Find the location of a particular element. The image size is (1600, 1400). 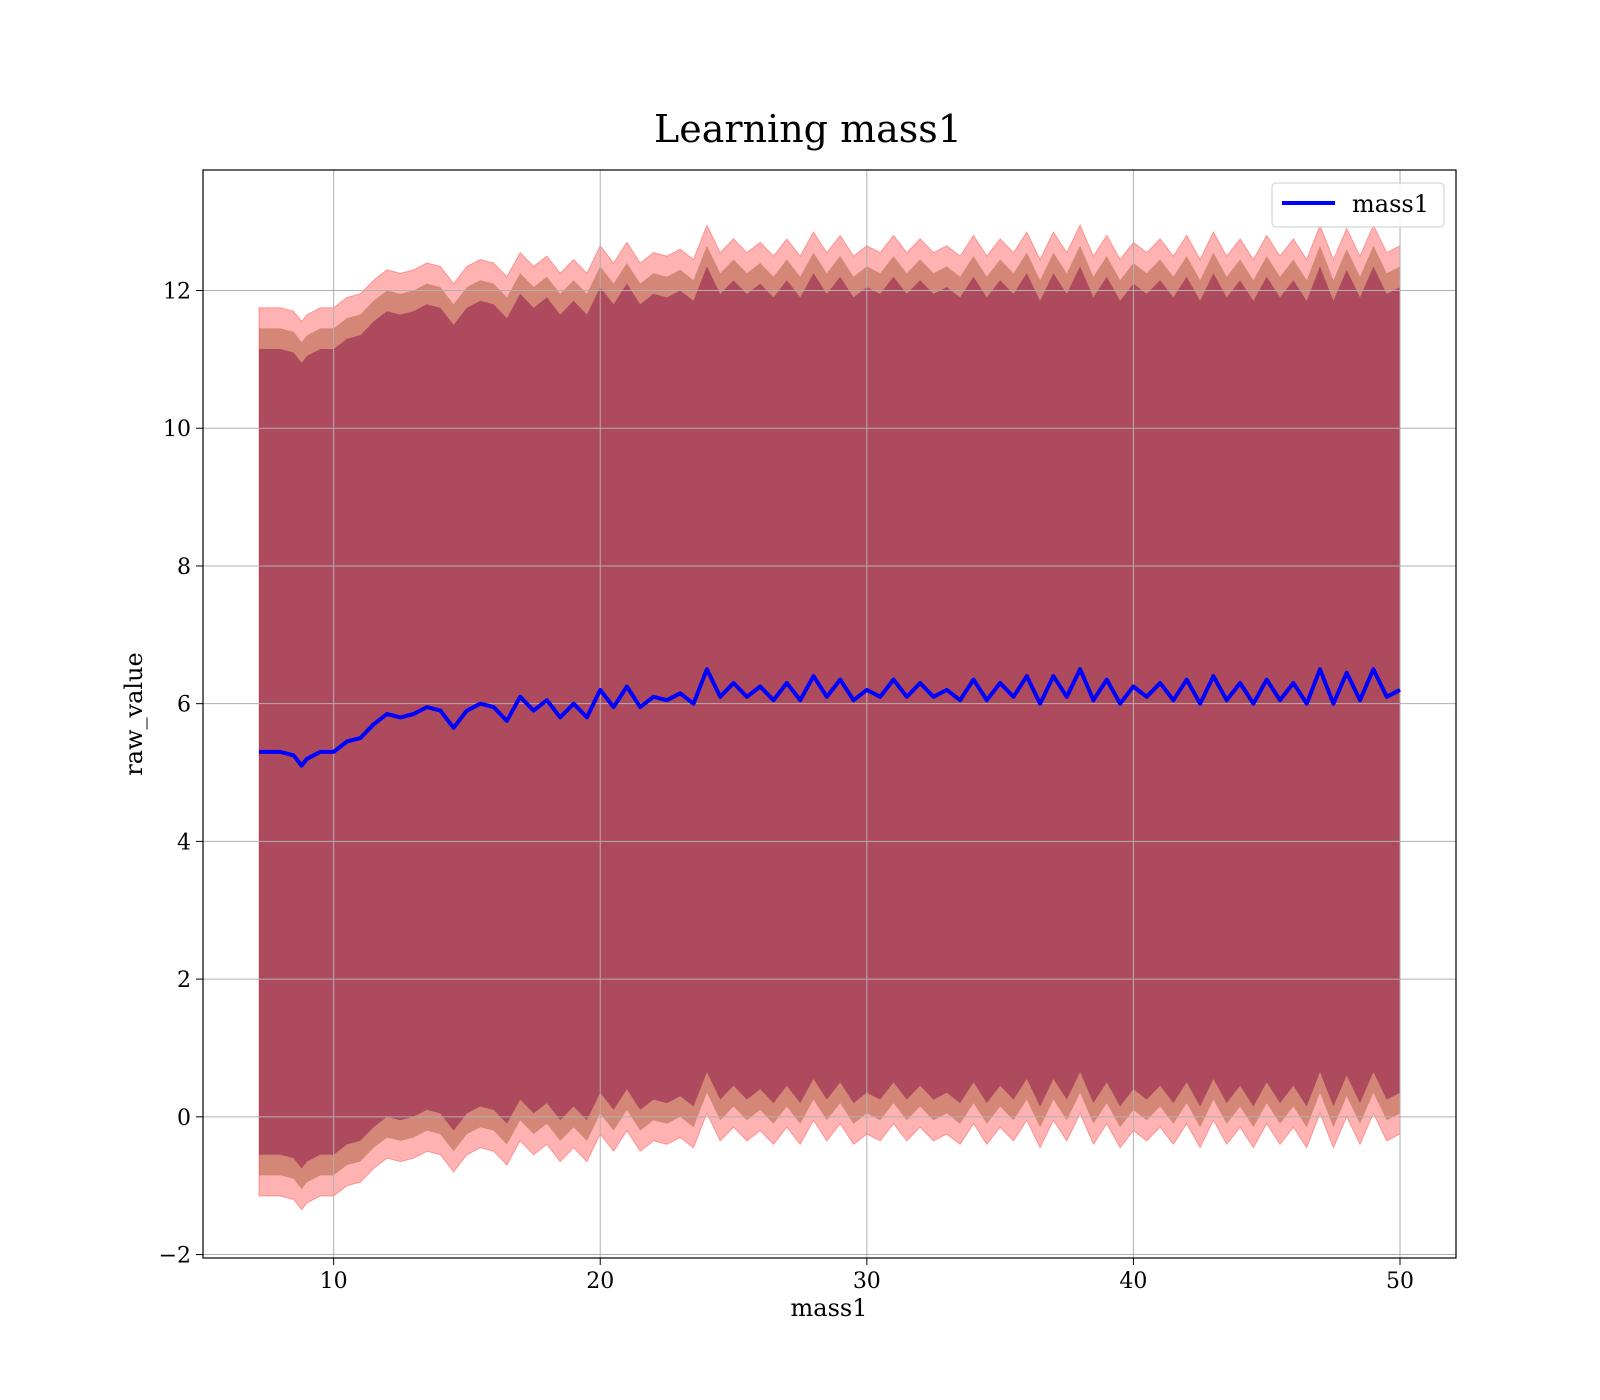

y-tick-label: 0 is located at coordinates (184, 1118).